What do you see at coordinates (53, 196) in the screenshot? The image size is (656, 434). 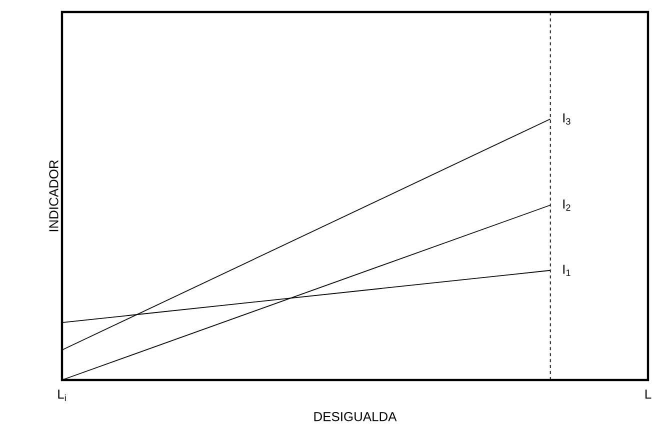 I see `y-axis-title: INDICADOR` at bounding box center [53, 196].